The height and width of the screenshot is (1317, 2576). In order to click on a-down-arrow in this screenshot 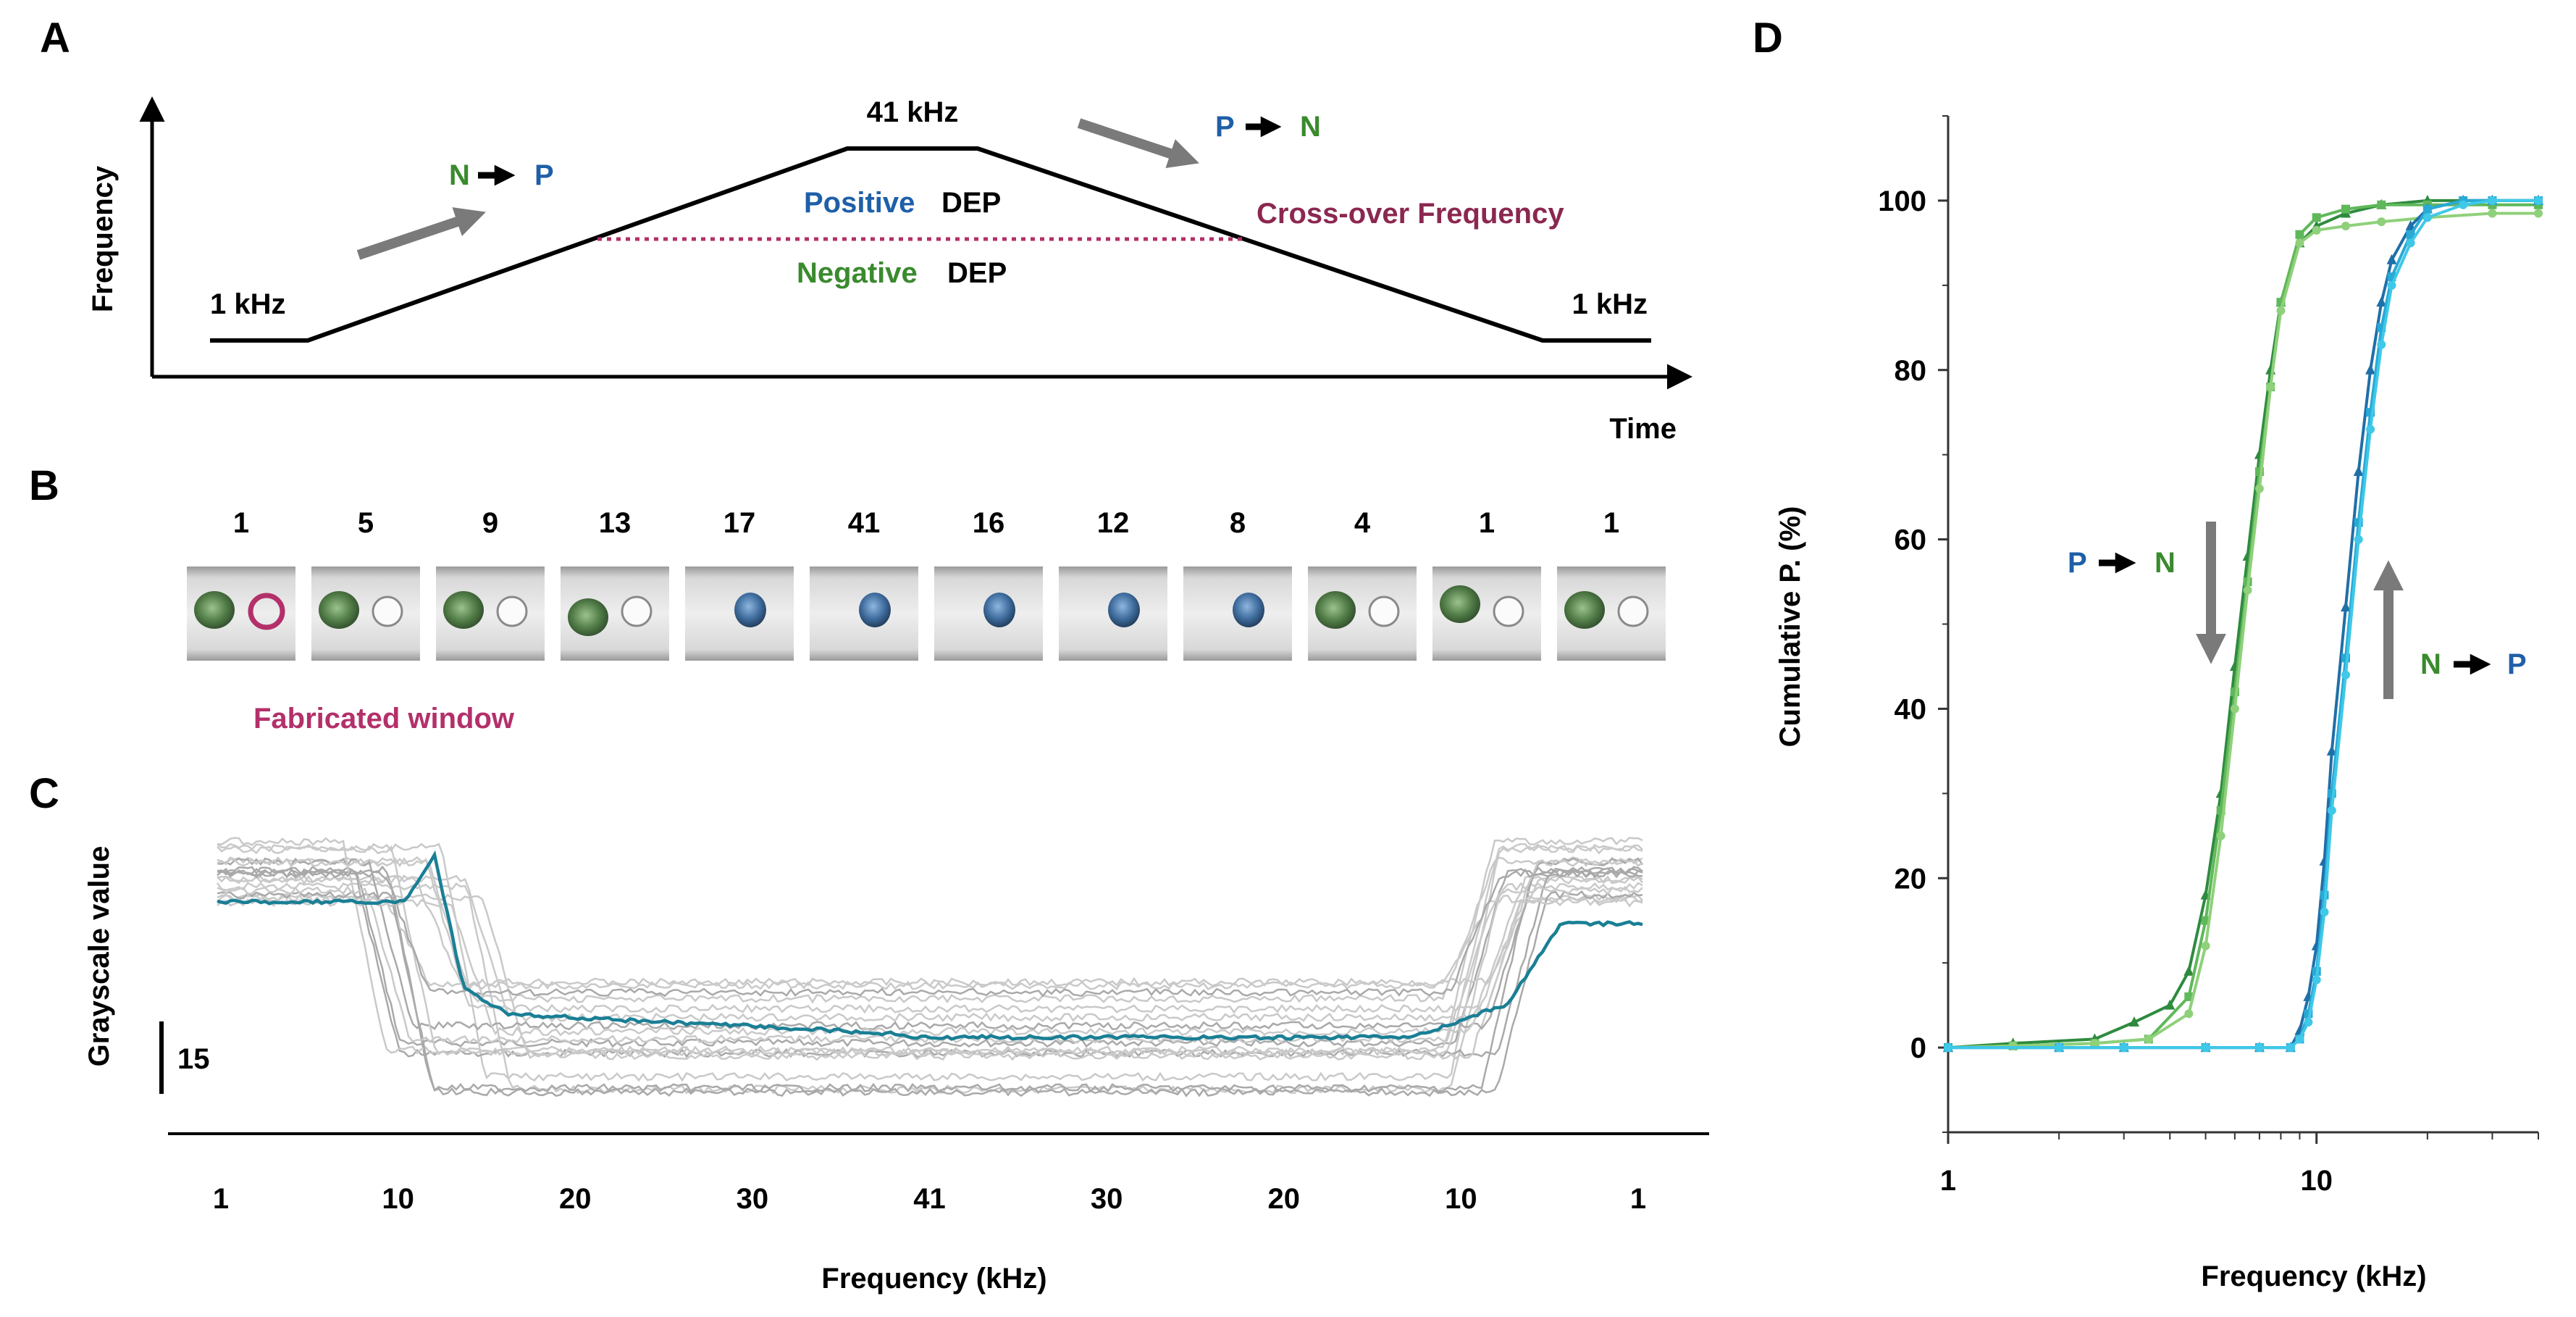, I will do `click(1138, 143)`.